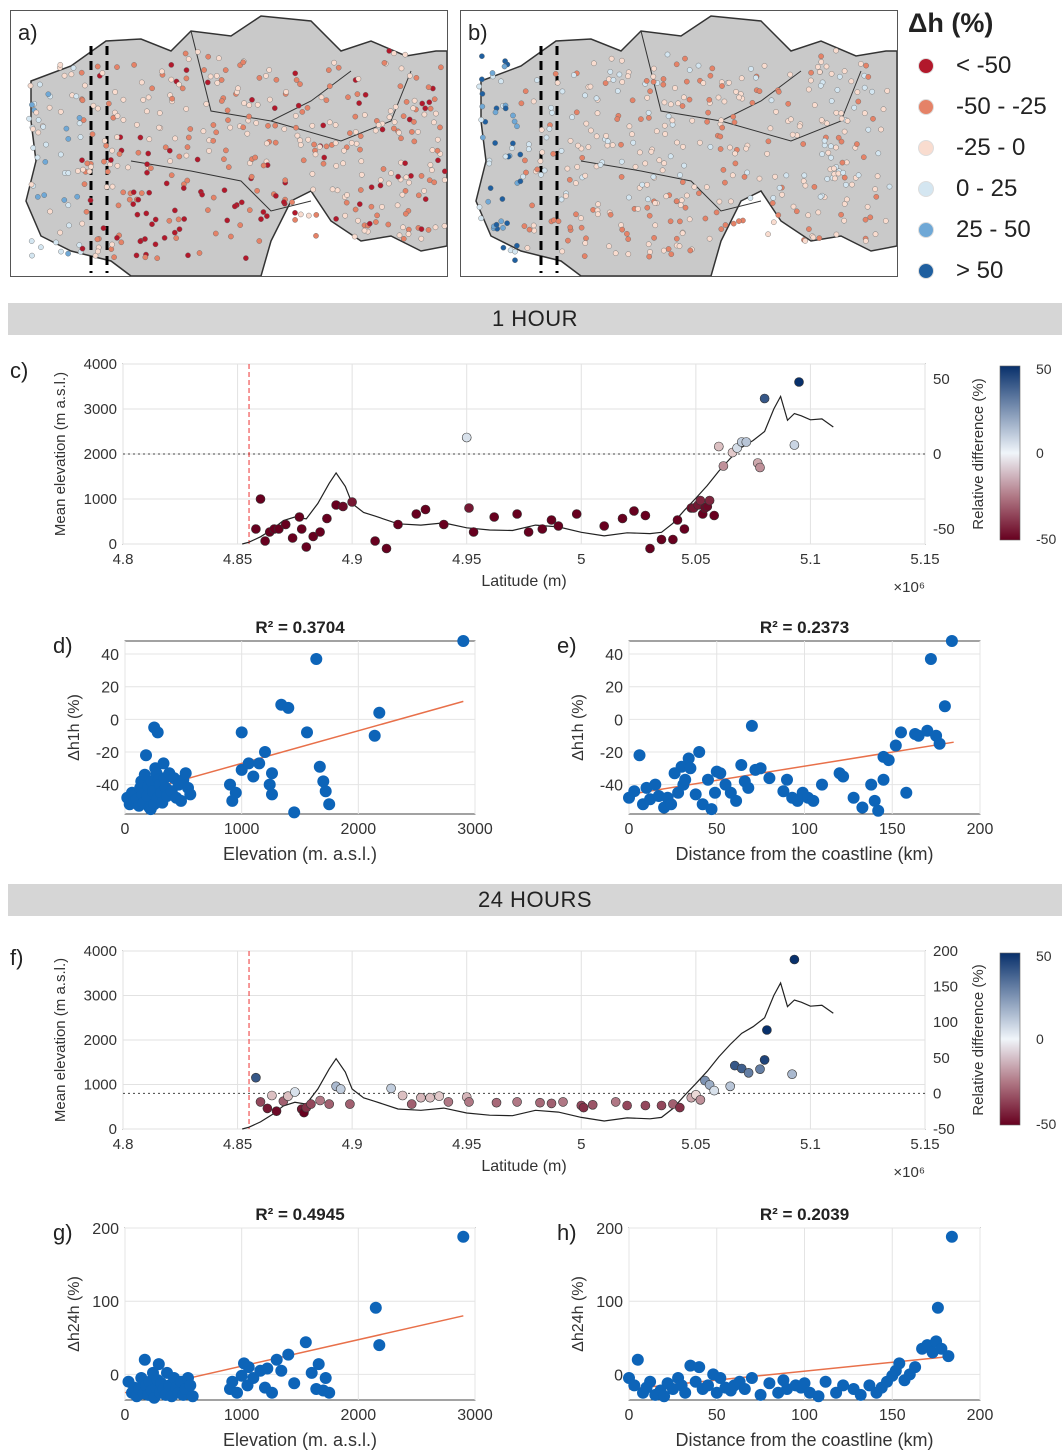  What do you see at coordinates (60, 1040) in the screenshot?
I see `y-axis-label: Mean elevation (m a.s.l.)` at bounding box center [60, 1040].